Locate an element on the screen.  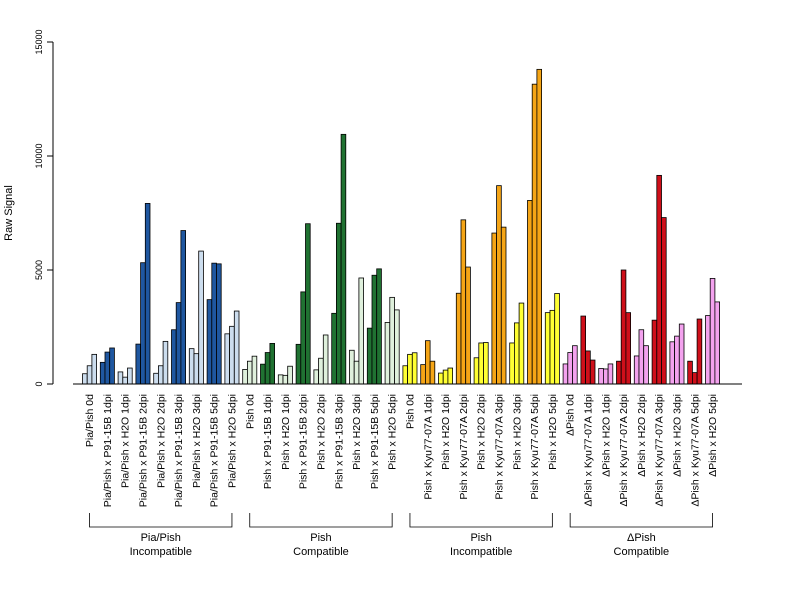
x-tick-label: Pish x P91-15B 2dpi is located at coordinates (304, 441).